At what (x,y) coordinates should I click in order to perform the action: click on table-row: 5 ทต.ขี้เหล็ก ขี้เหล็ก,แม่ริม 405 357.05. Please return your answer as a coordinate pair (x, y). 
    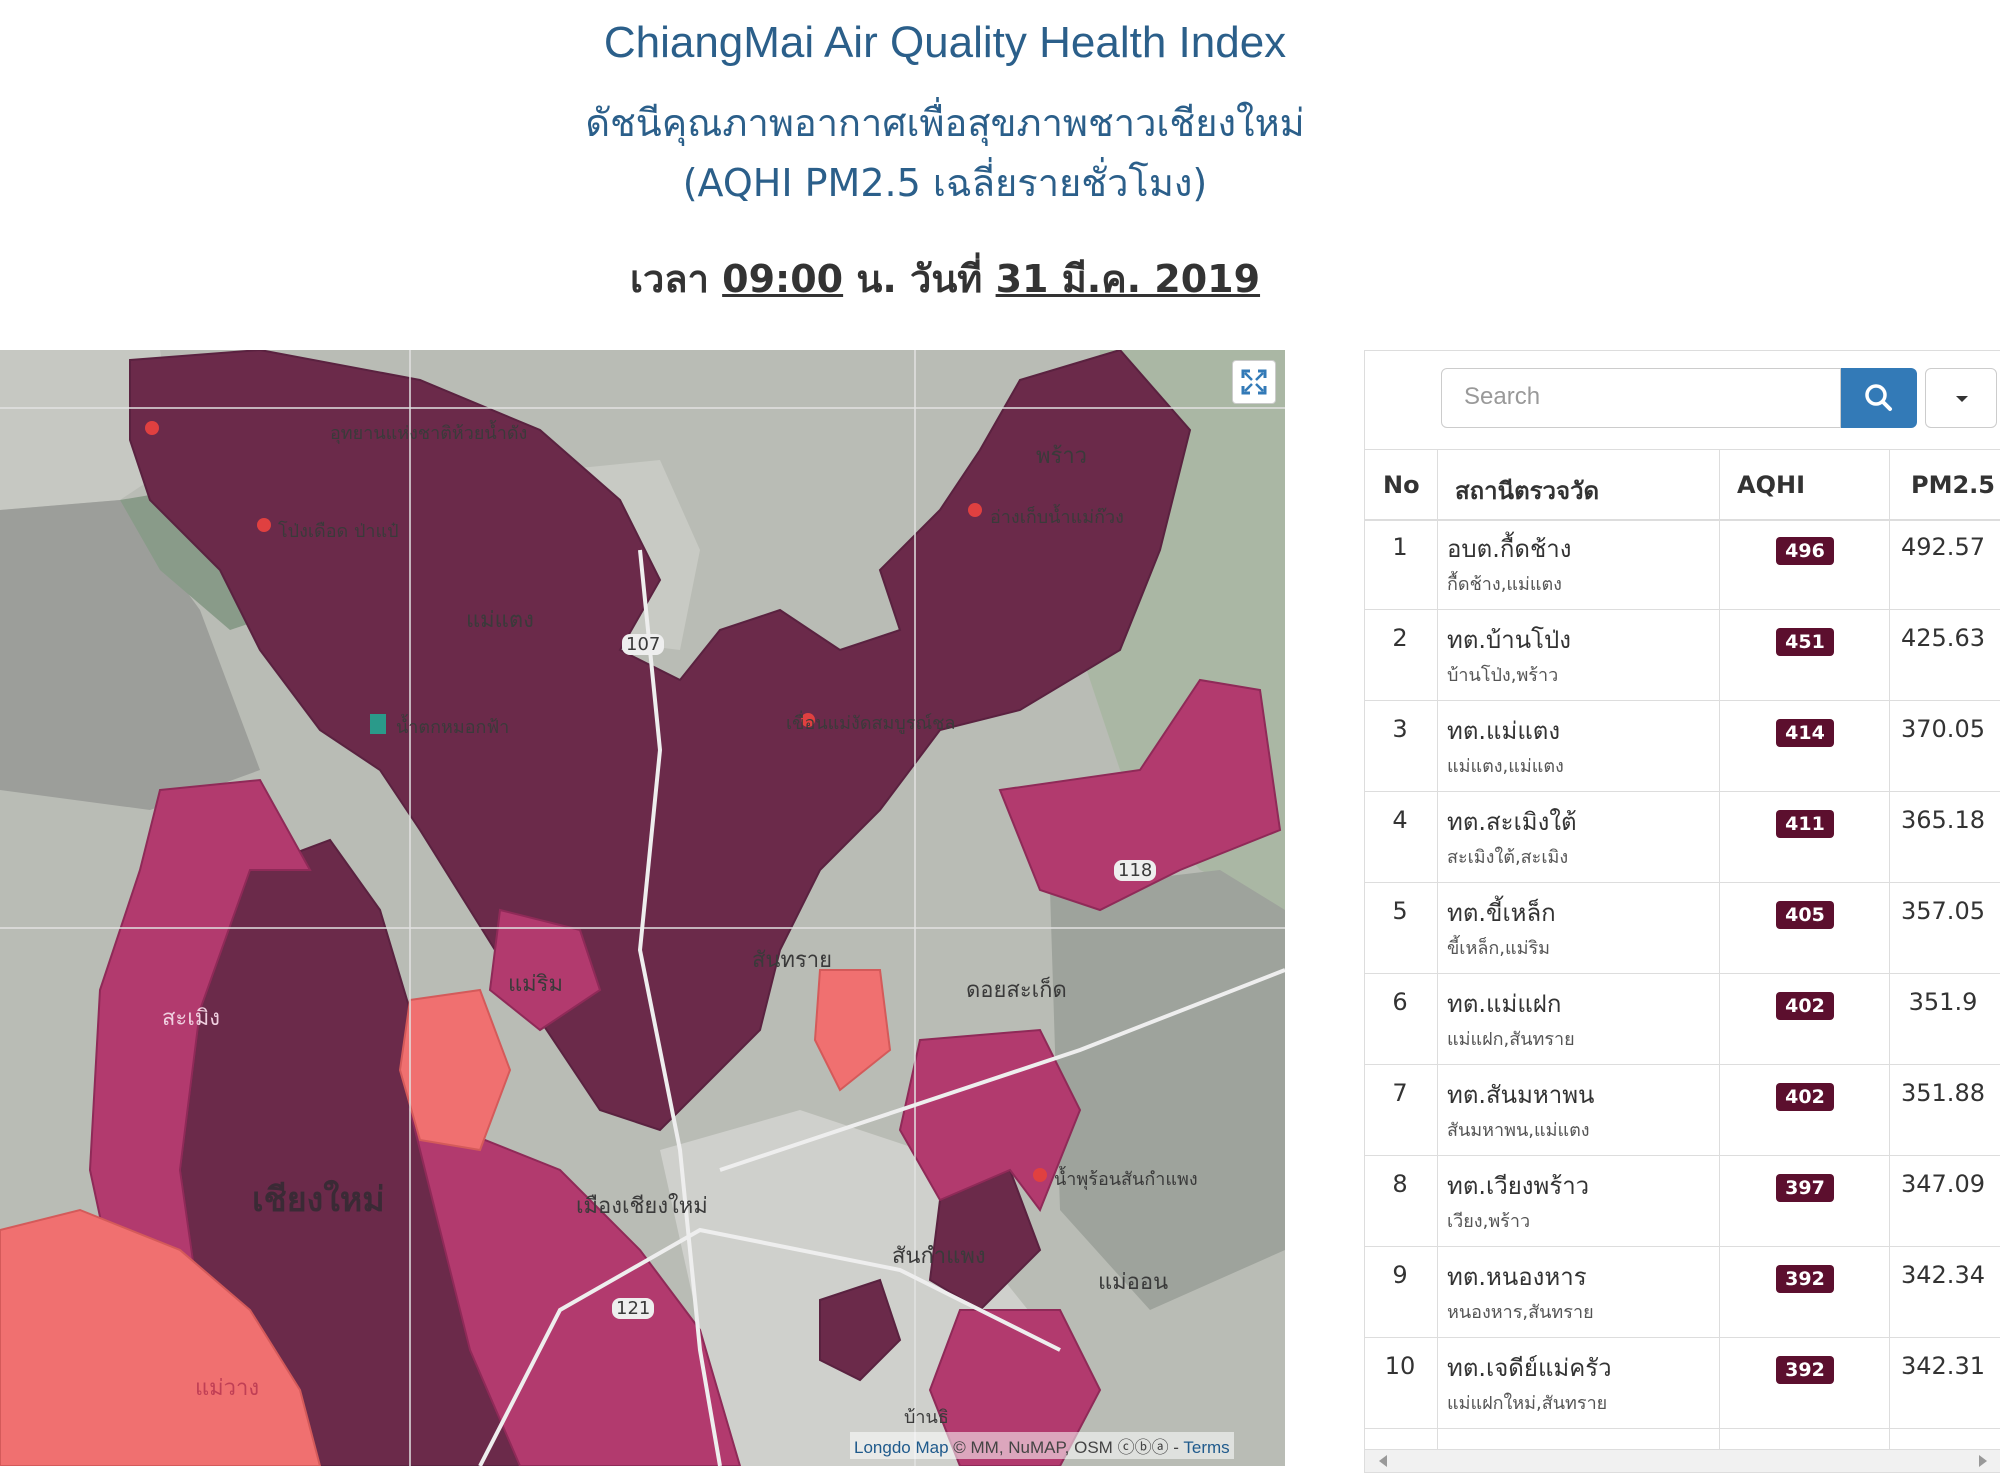
    Looking at the image, I should click on (1682, 928).